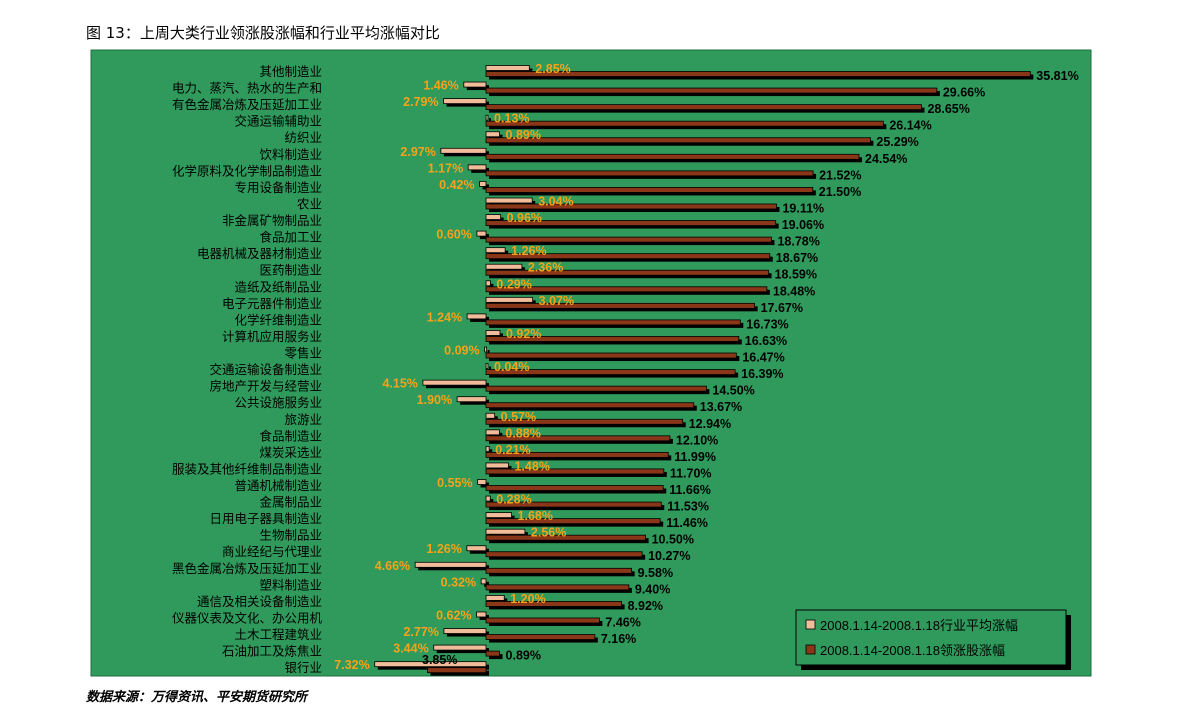 The image size is (1191, 723). Describe the element at coordinates (767, 324) in the screenshot. I see `lead-value-label: 16.73%` at that location.